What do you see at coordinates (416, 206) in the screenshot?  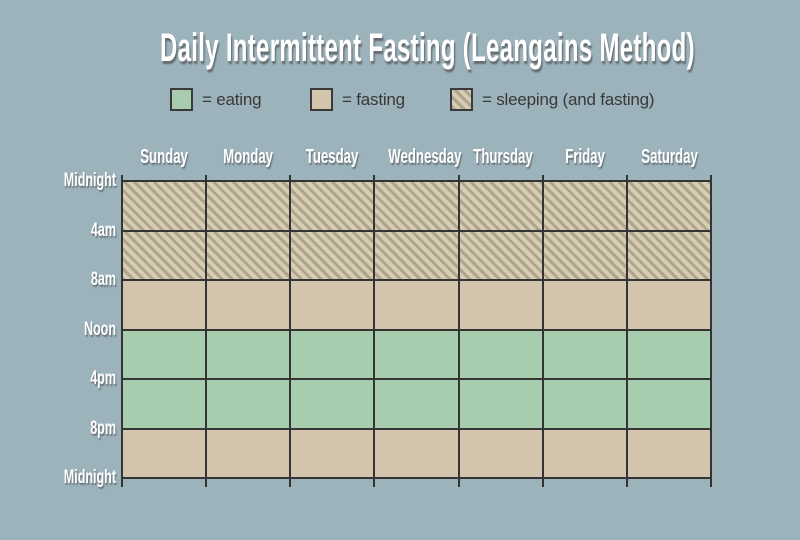 I see `schedule-band-sleeping-midnight` at bounding box center [416, 206].